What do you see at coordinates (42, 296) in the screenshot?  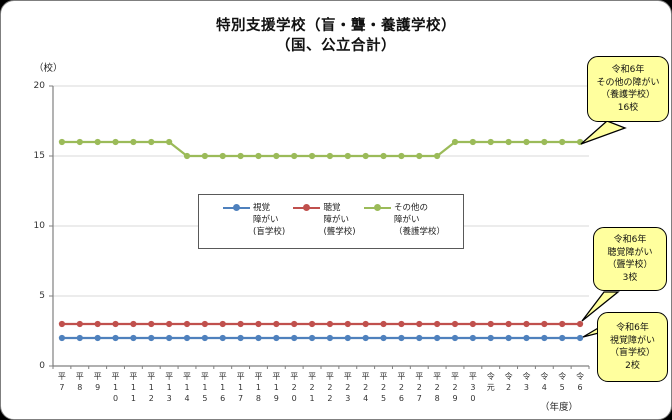 I see `y-tick-label: 5` at bounding box center [42, 296].